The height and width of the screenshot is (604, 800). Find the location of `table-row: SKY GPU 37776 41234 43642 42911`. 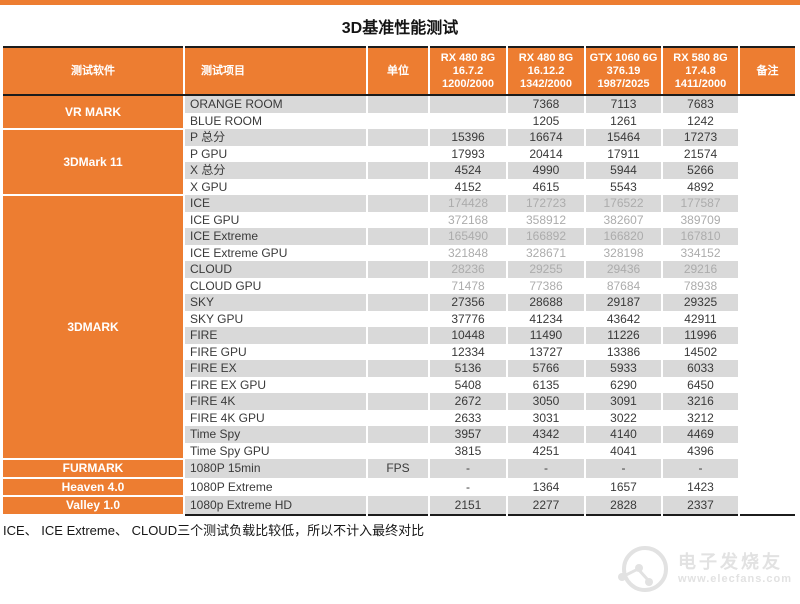

table-row: SKY GPU 37776 41234 43642 42911 is located at coordinates (399, 318).